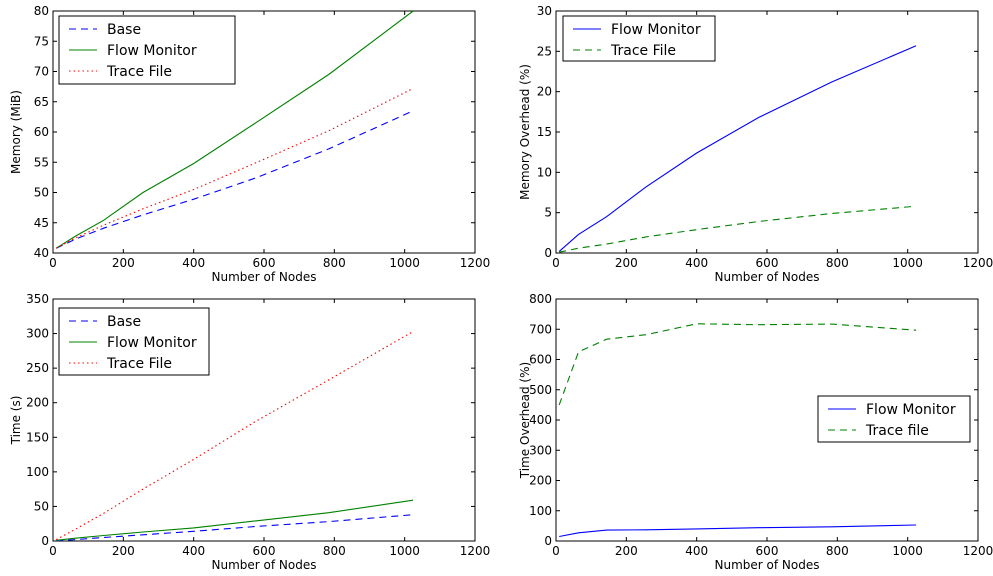 The height and width of the screenshot is (576, 993). What do you see at coordinates (540, 299) in the screenshot?
I see `y-tick-label: 800` at bounding box center [540, 299].